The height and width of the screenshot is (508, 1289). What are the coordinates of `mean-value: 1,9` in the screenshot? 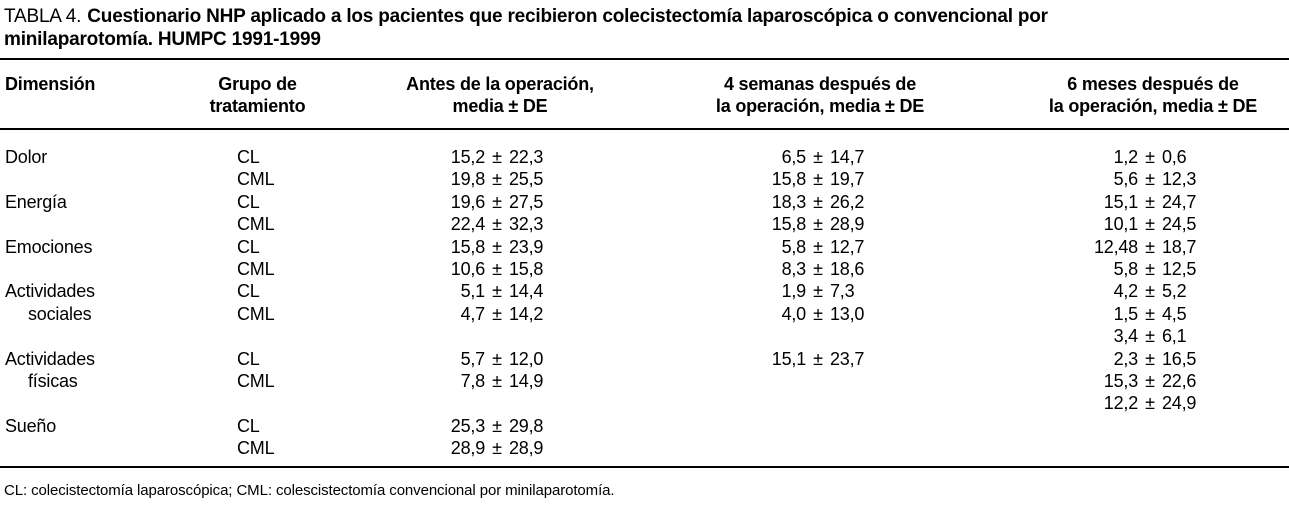 It's located at (794, 291).